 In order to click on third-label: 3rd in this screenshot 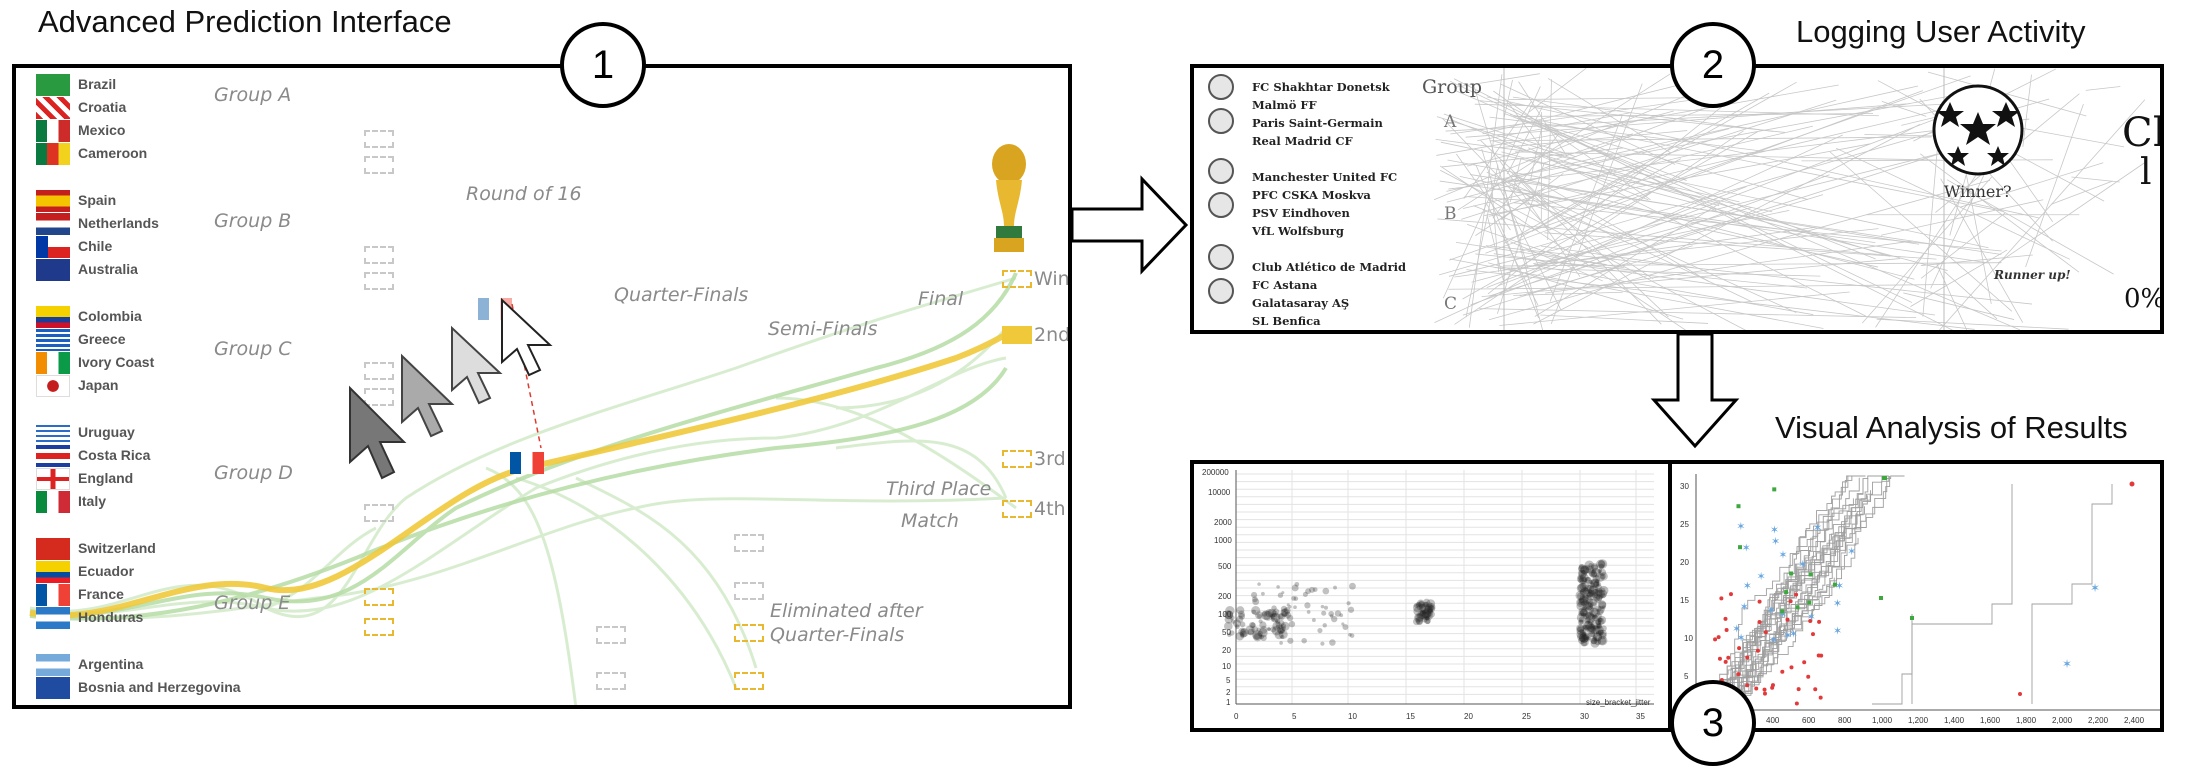, I will do `click(1050, 459)`.